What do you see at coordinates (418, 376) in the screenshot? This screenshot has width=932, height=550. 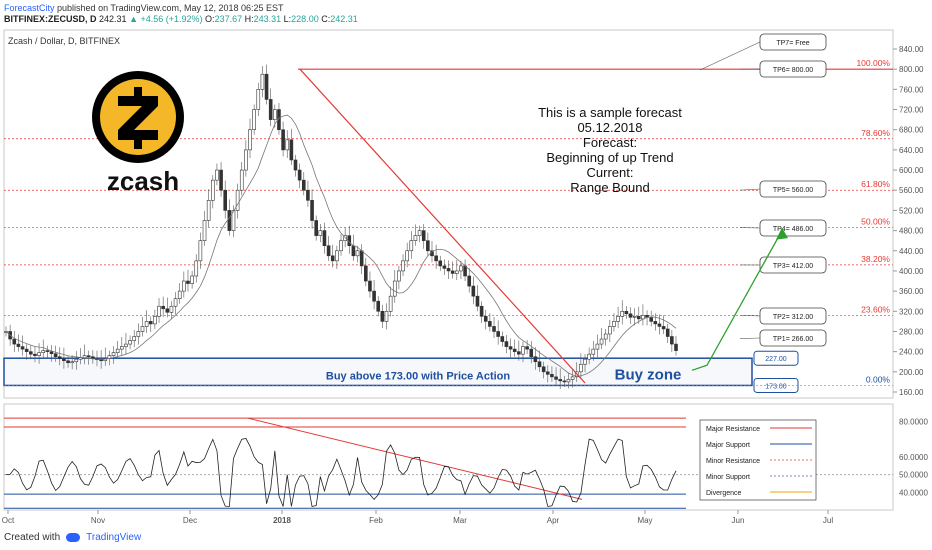 I see `buy-instruction: Buy above 173.00 with Price Action` at bounding box center [418, 376].